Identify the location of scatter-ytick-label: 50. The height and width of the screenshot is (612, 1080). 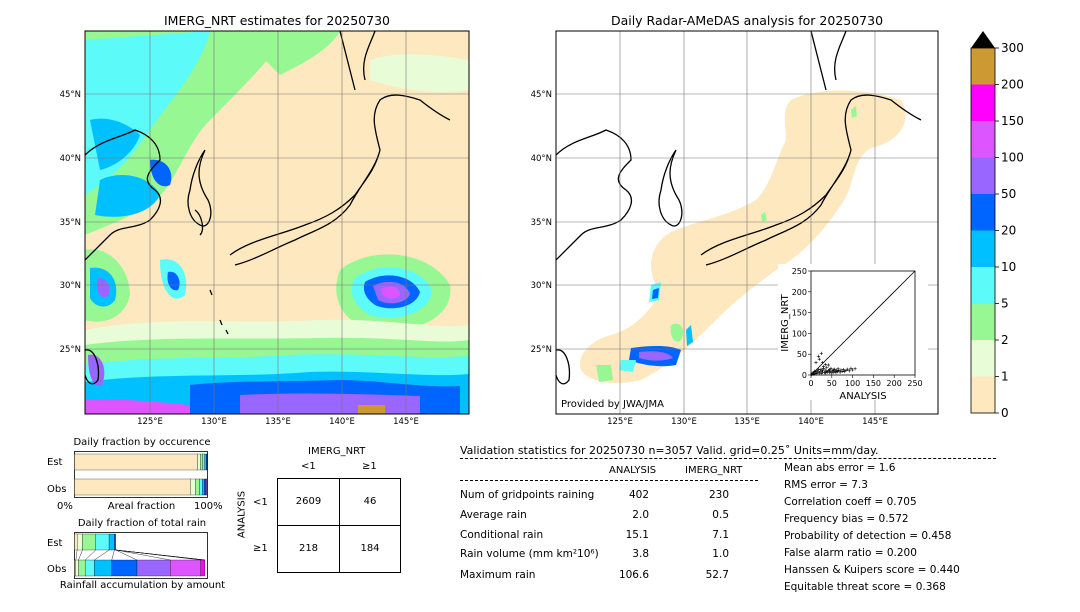
(802, 354).